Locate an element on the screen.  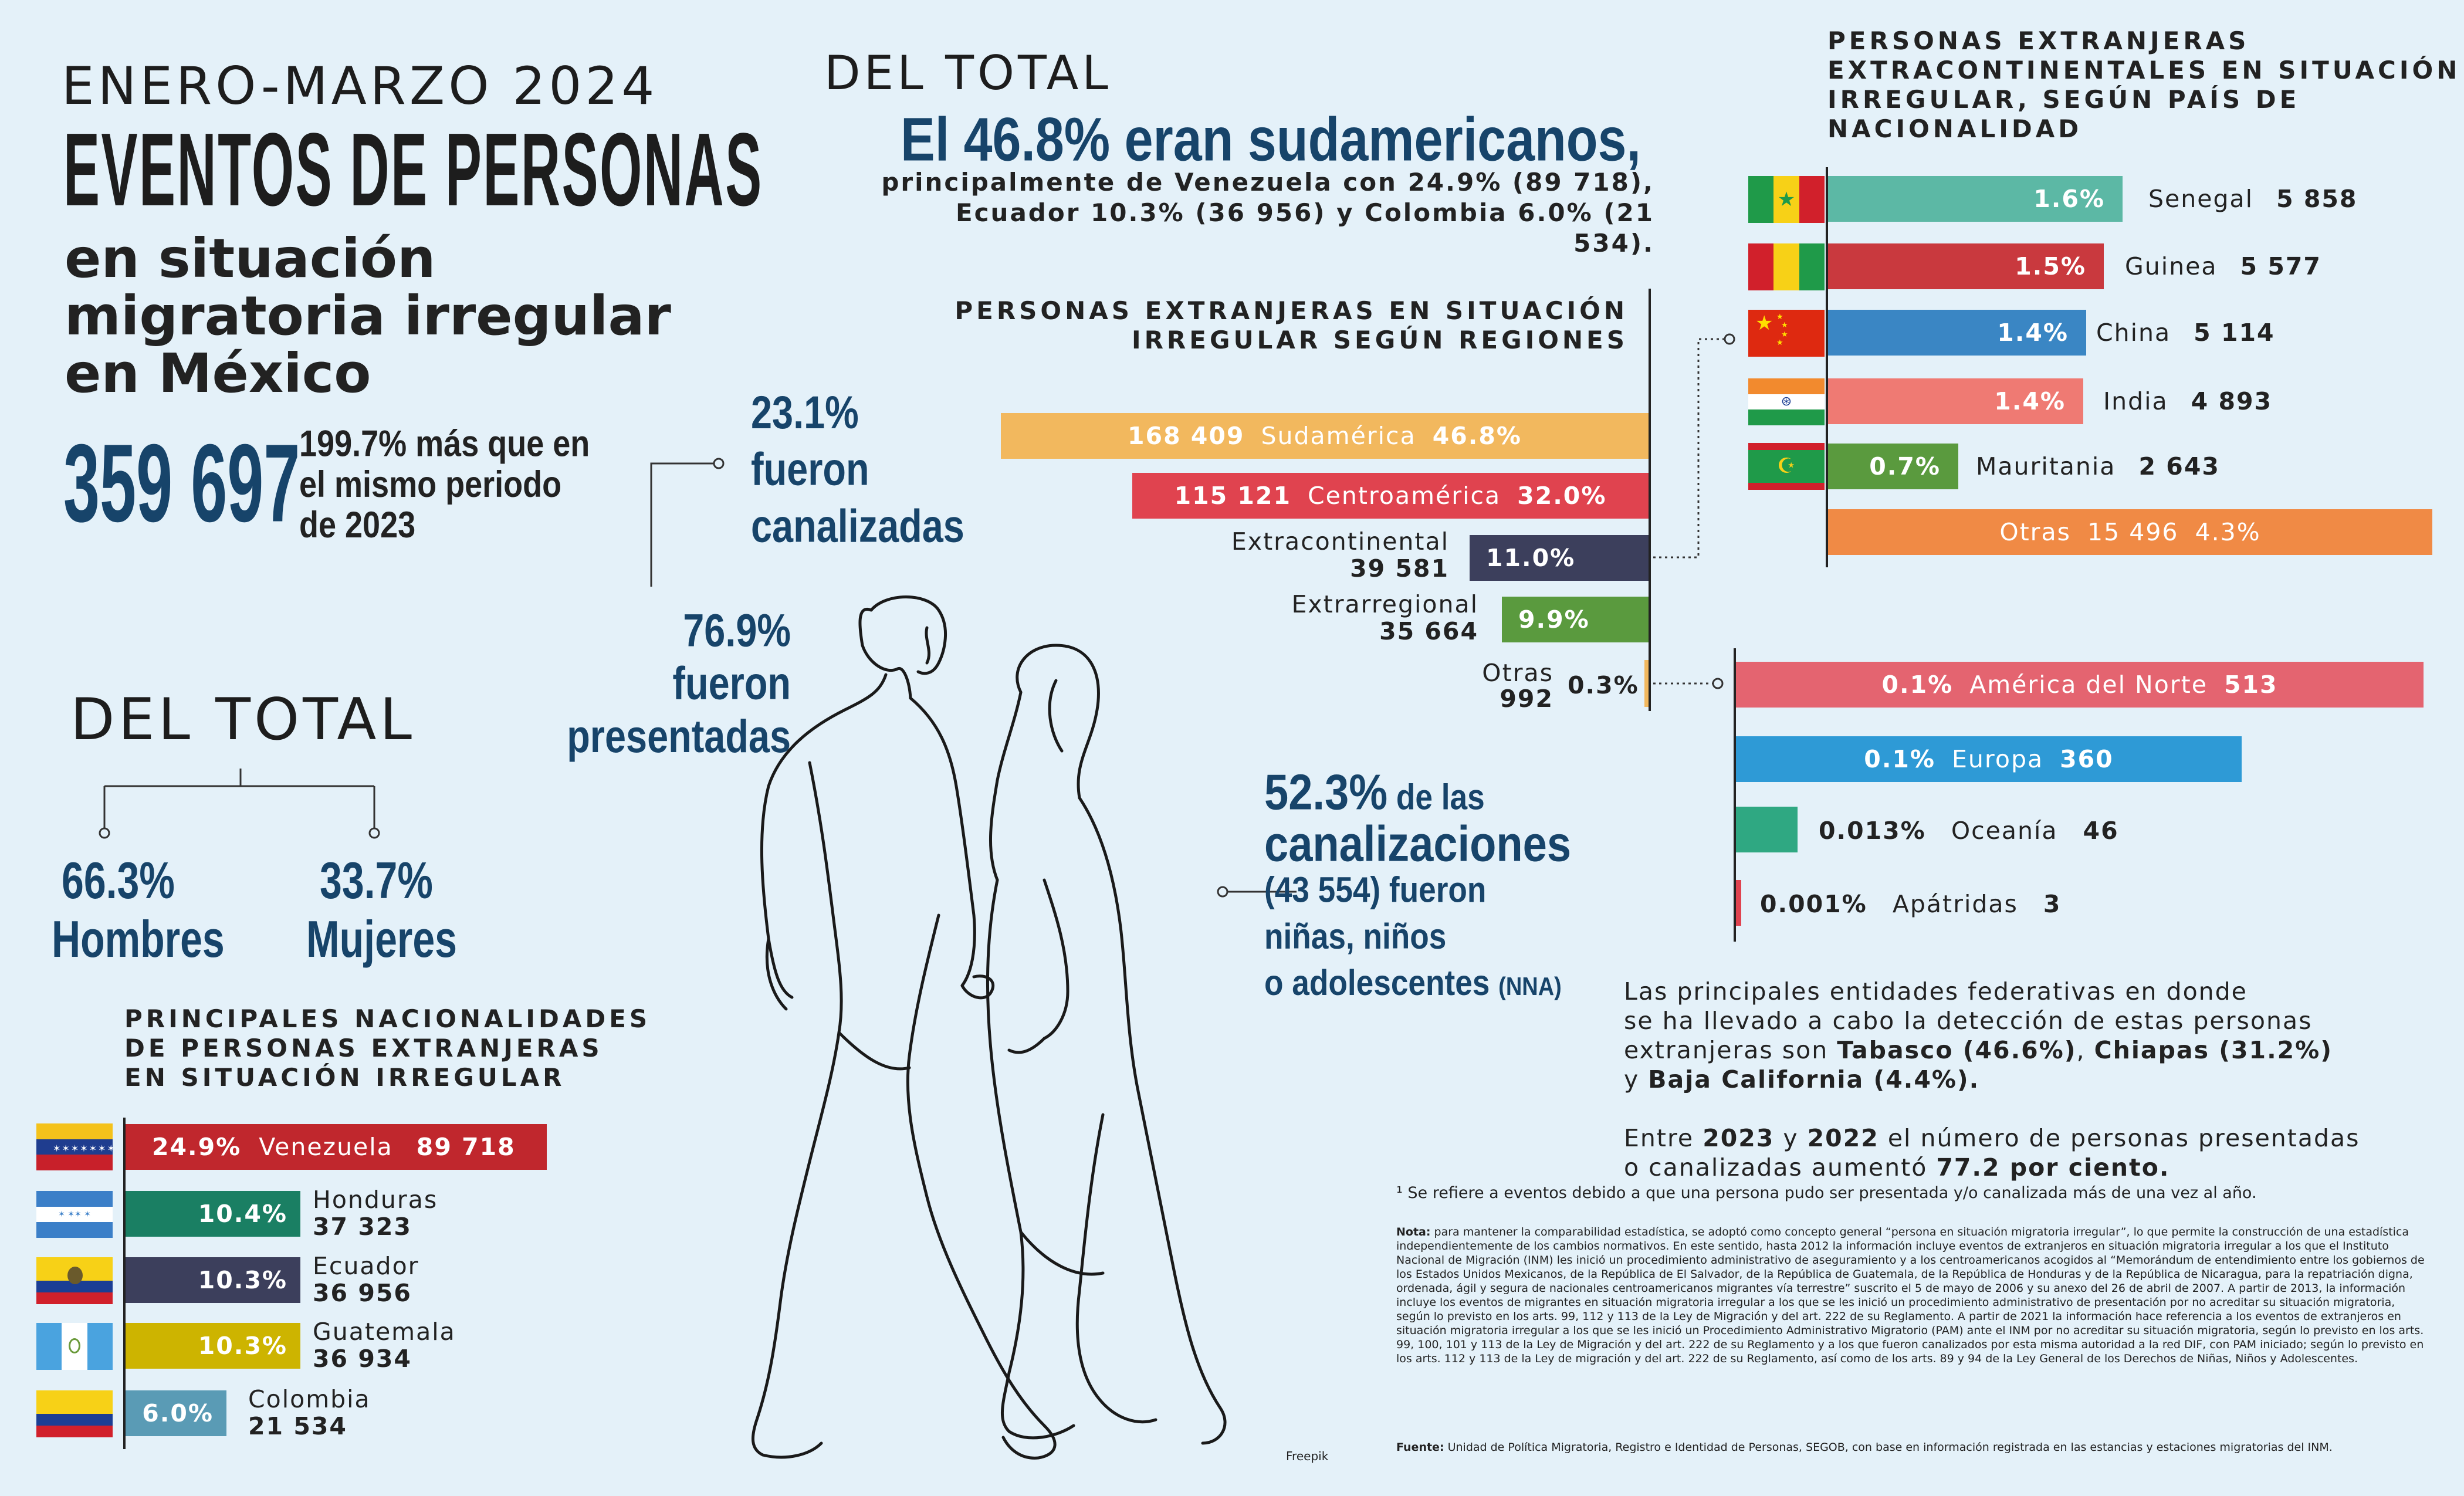
others-bar-europa: 0.1% Europa 360 is located at coordinates (1989, 759).